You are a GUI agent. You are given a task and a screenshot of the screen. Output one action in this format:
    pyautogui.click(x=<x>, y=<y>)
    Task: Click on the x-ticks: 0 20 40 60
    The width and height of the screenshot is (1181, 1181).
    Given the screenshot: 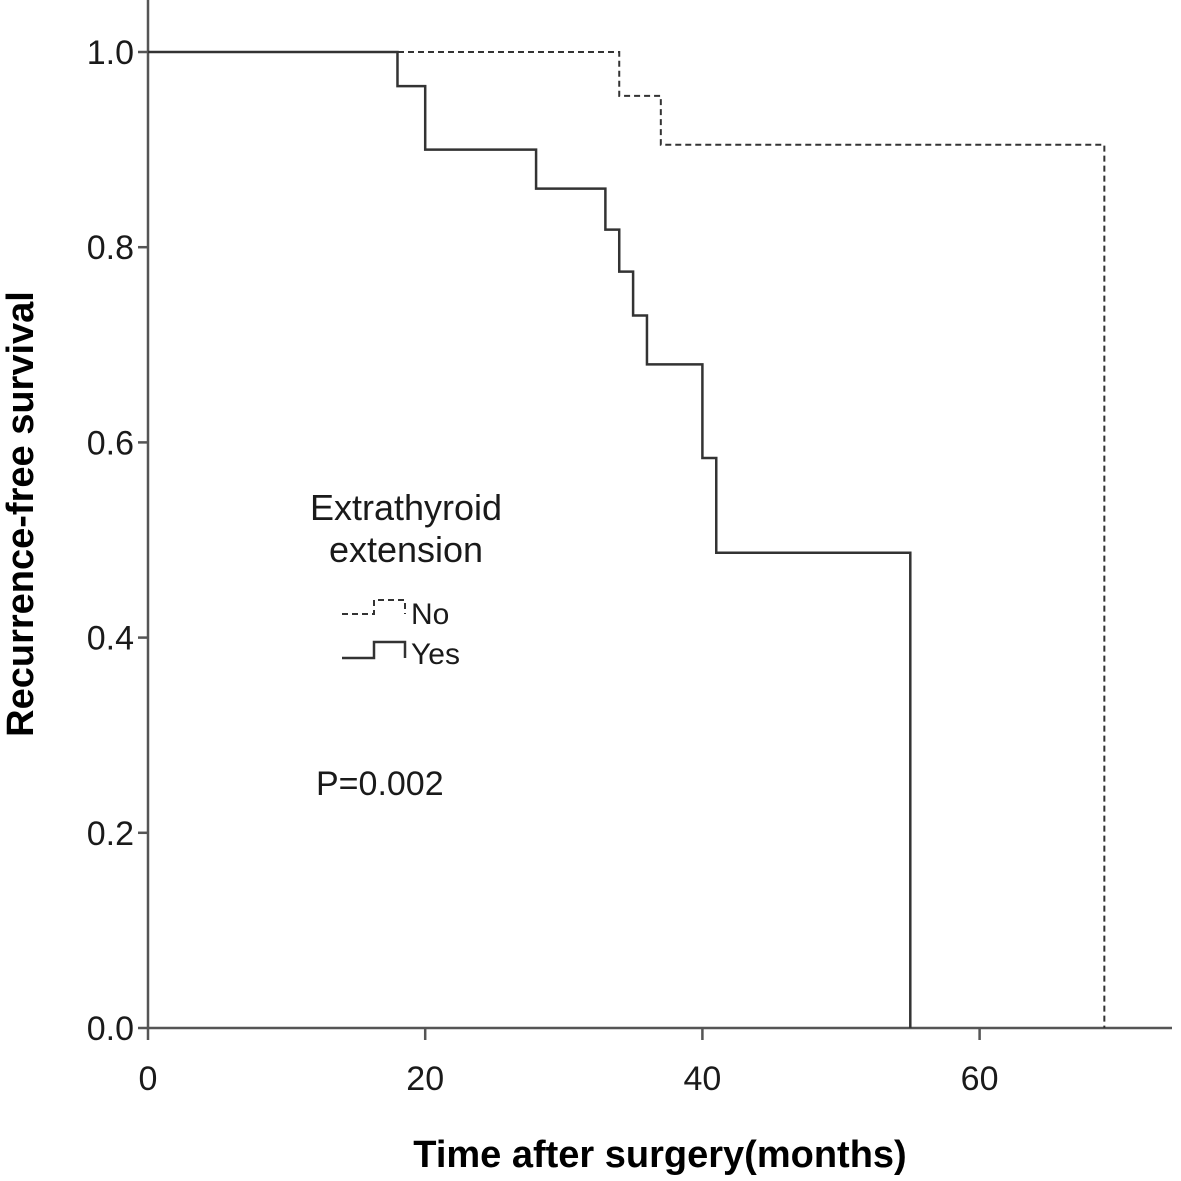 What is the action you would take?
    pyautogui.click(x=569, y=1063)
    